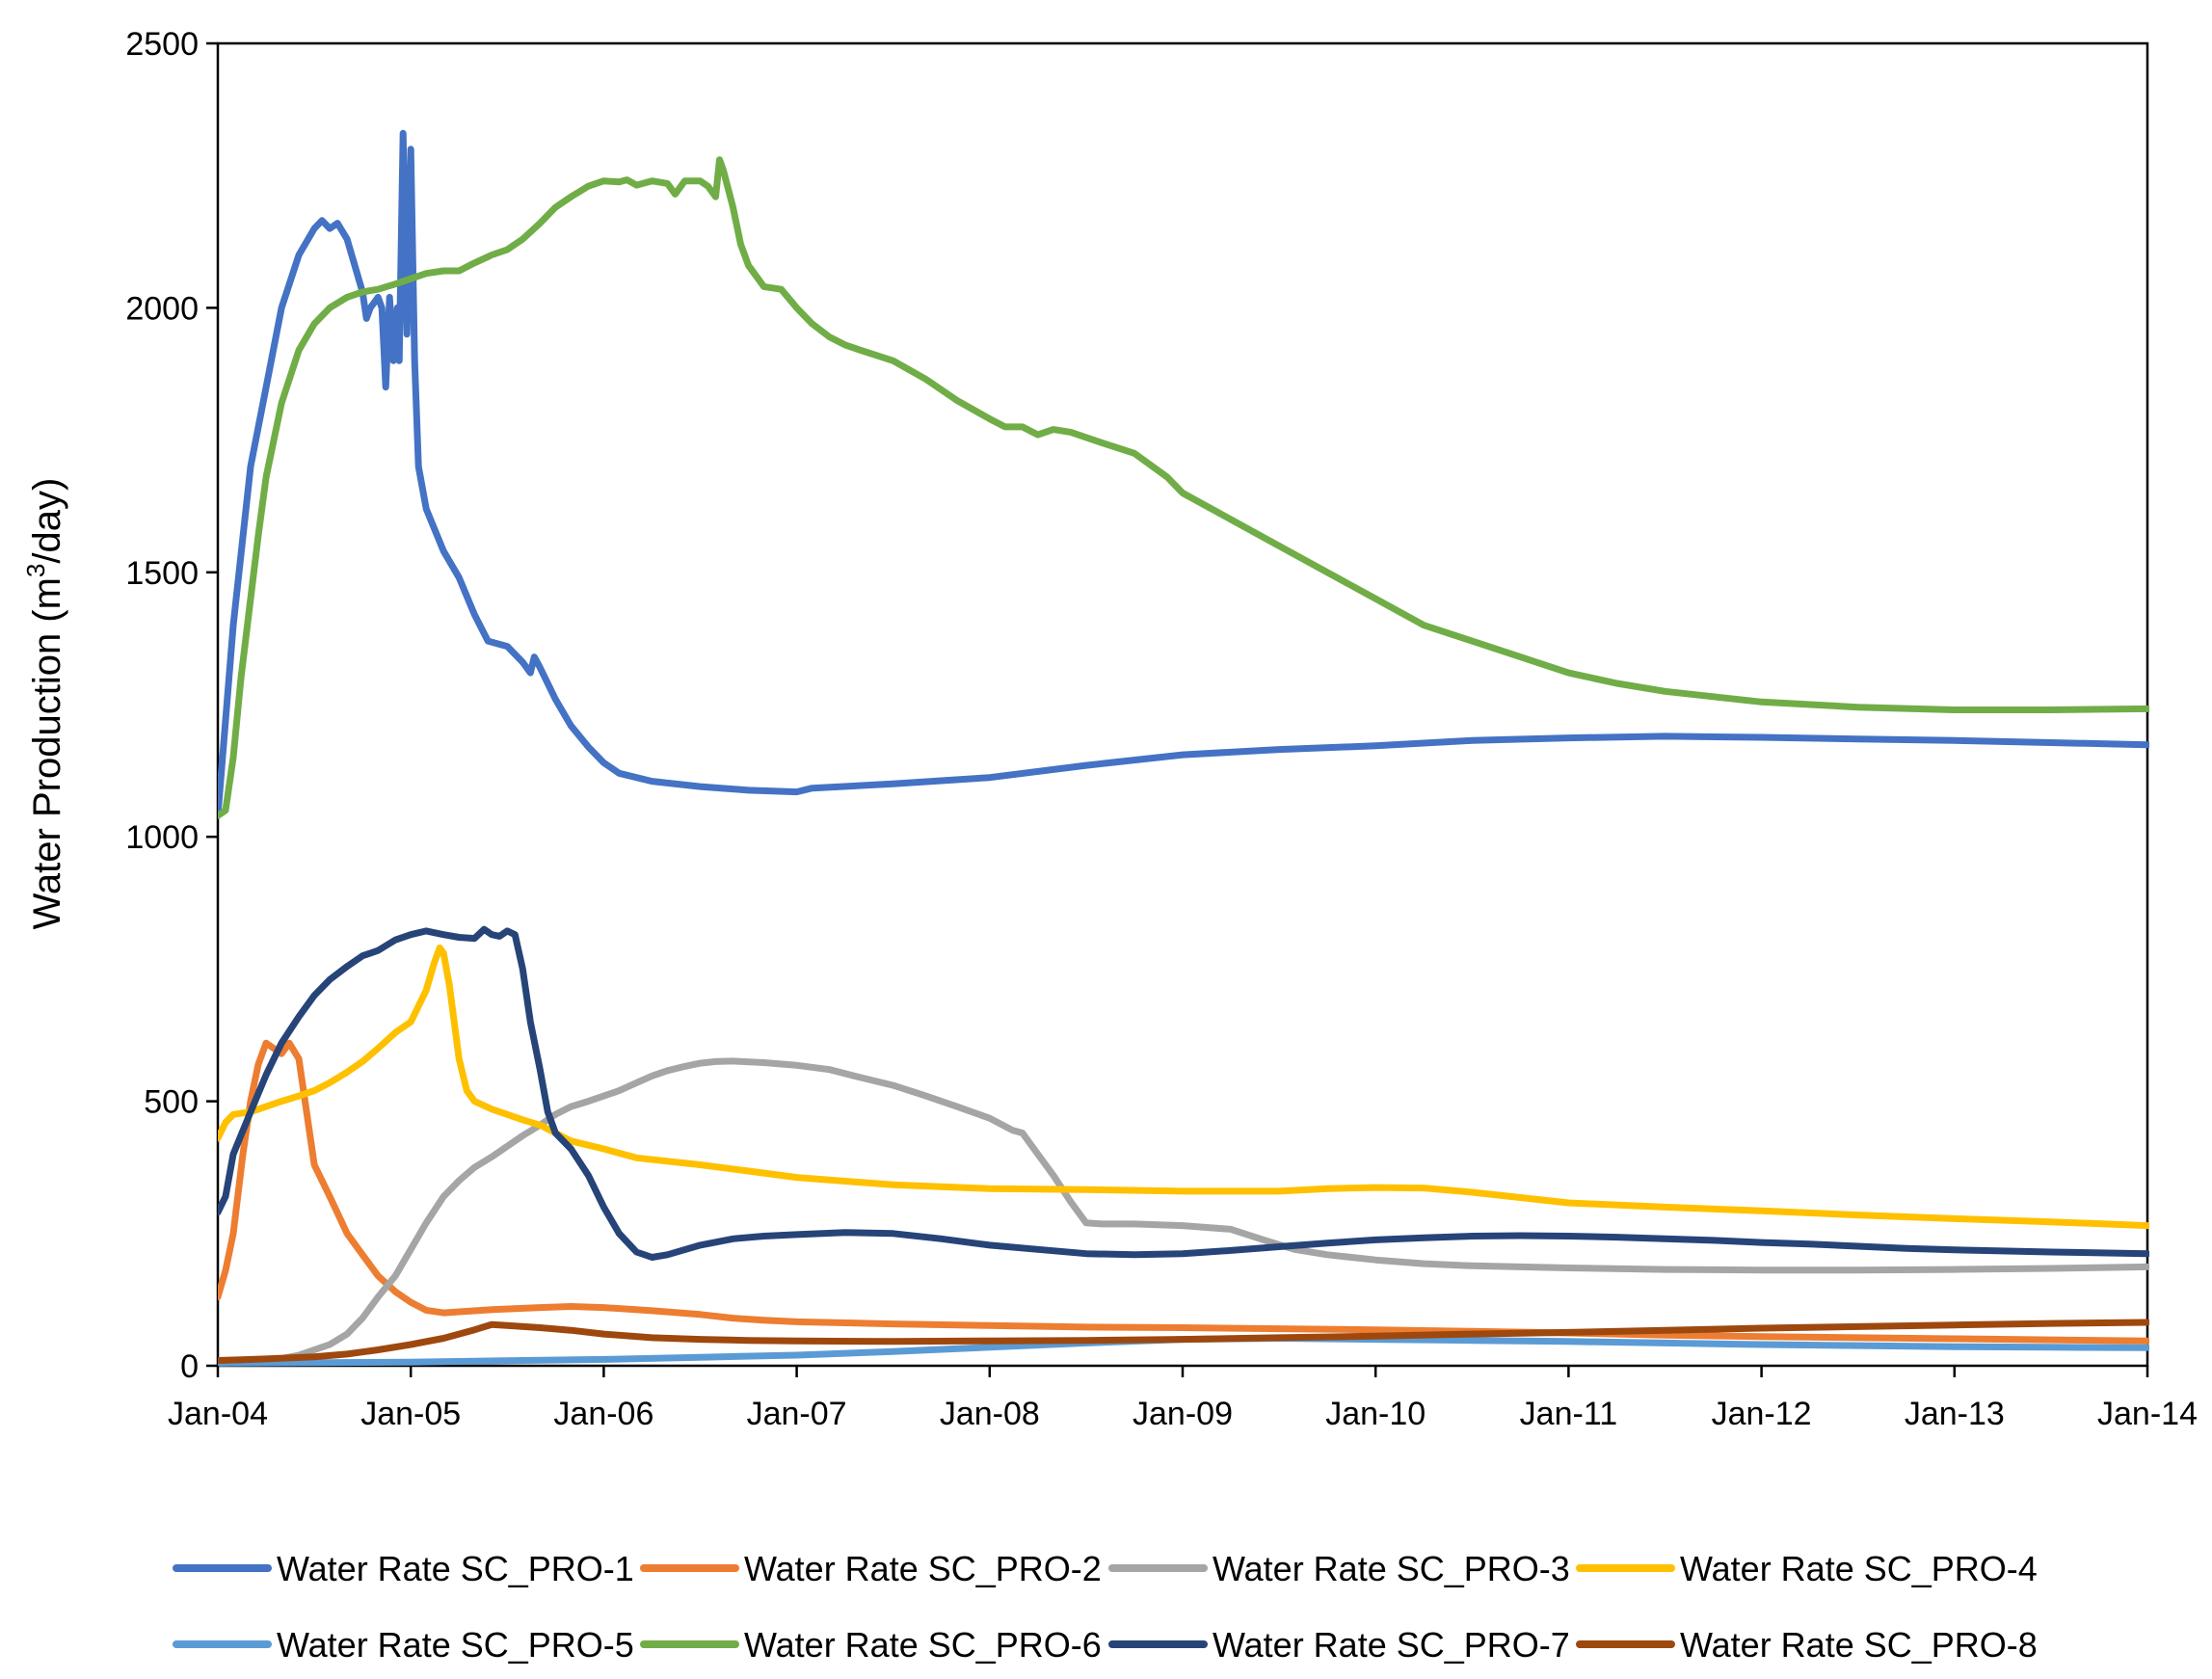  I want to click on y-tick-label: 0, so click(189, 1366).